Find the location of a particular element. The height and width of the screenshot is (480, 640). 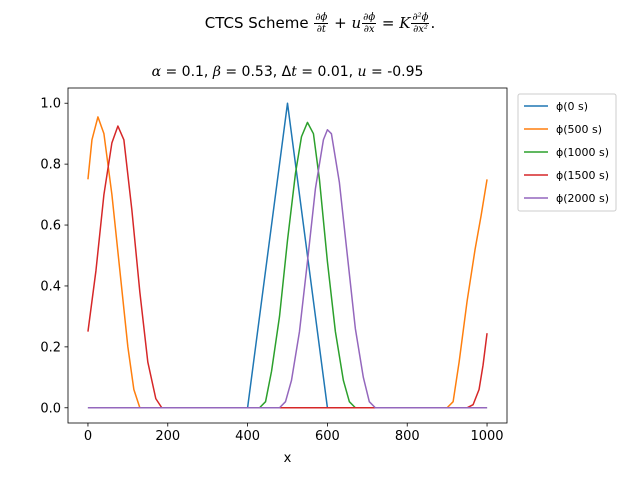

figure-suptitle: CTCS Scheme ∂ϕ ∂t + u ∂ϕ ∂x = K ∂²ϕ ∂x². is located at coordinates (320, 23).